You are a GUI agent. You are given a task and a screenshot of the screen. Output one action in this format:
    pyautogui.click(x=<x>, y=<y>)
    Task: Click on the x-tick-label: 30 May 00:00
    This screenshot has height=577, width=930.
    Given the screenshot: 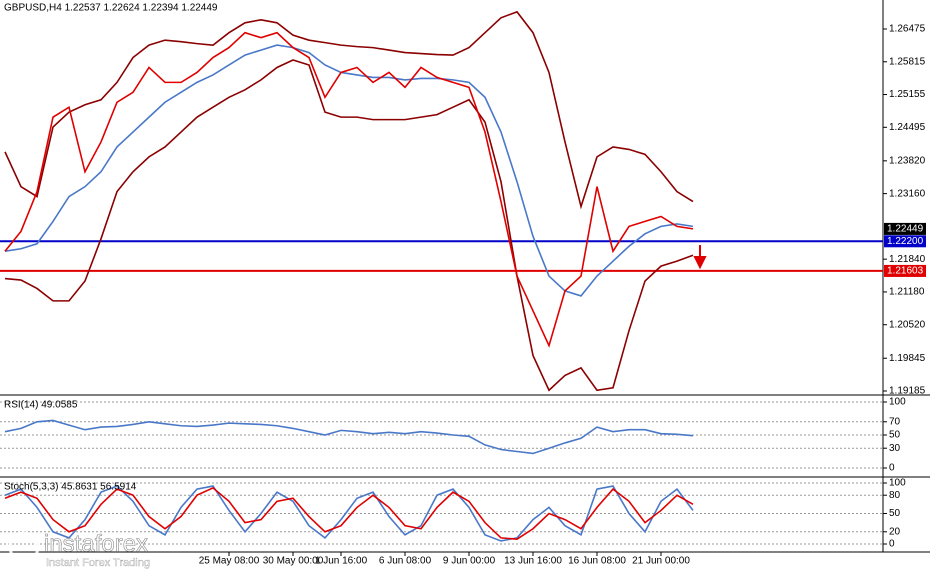 What is the action you would take?
    pyautogui.click(x=293, y=561)
    